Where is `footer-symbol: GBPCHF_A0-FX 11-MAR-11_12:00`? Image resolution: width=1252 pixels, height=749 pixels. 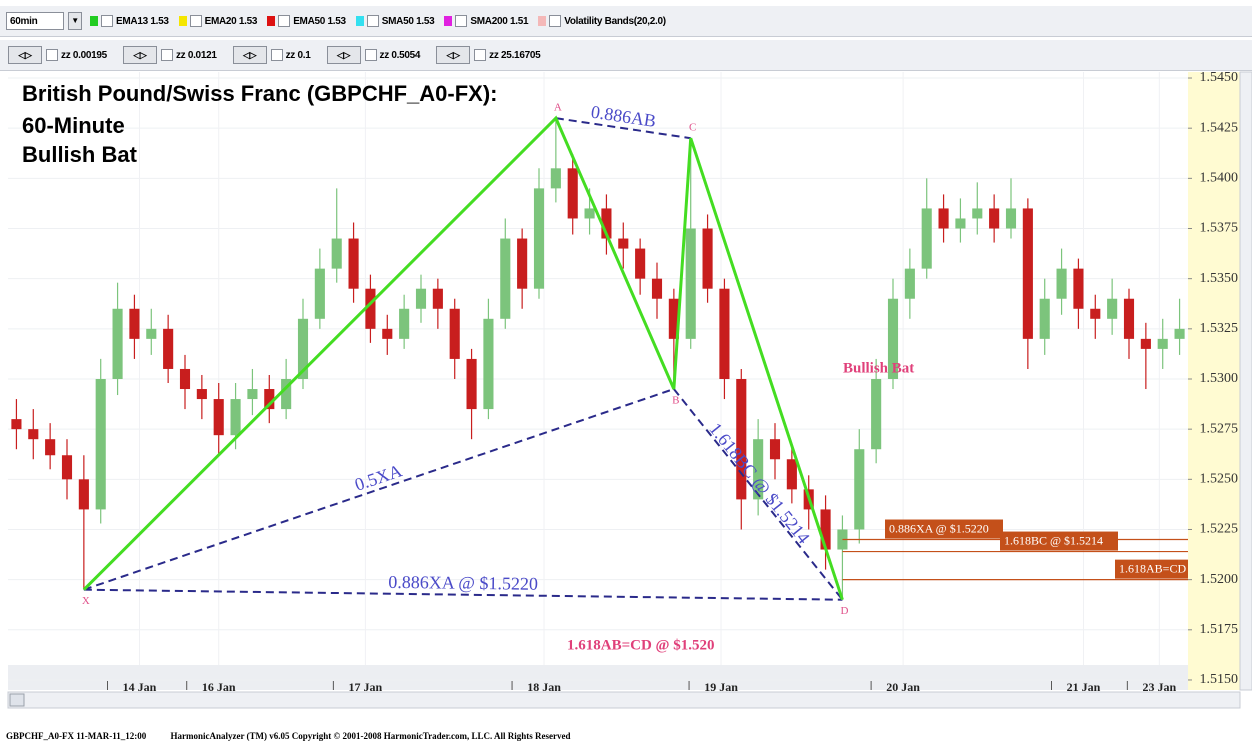
footer-symbol: GBPCHF_A0-FX 11-MAR-11_12:00 is located at coordinates (76, 736).